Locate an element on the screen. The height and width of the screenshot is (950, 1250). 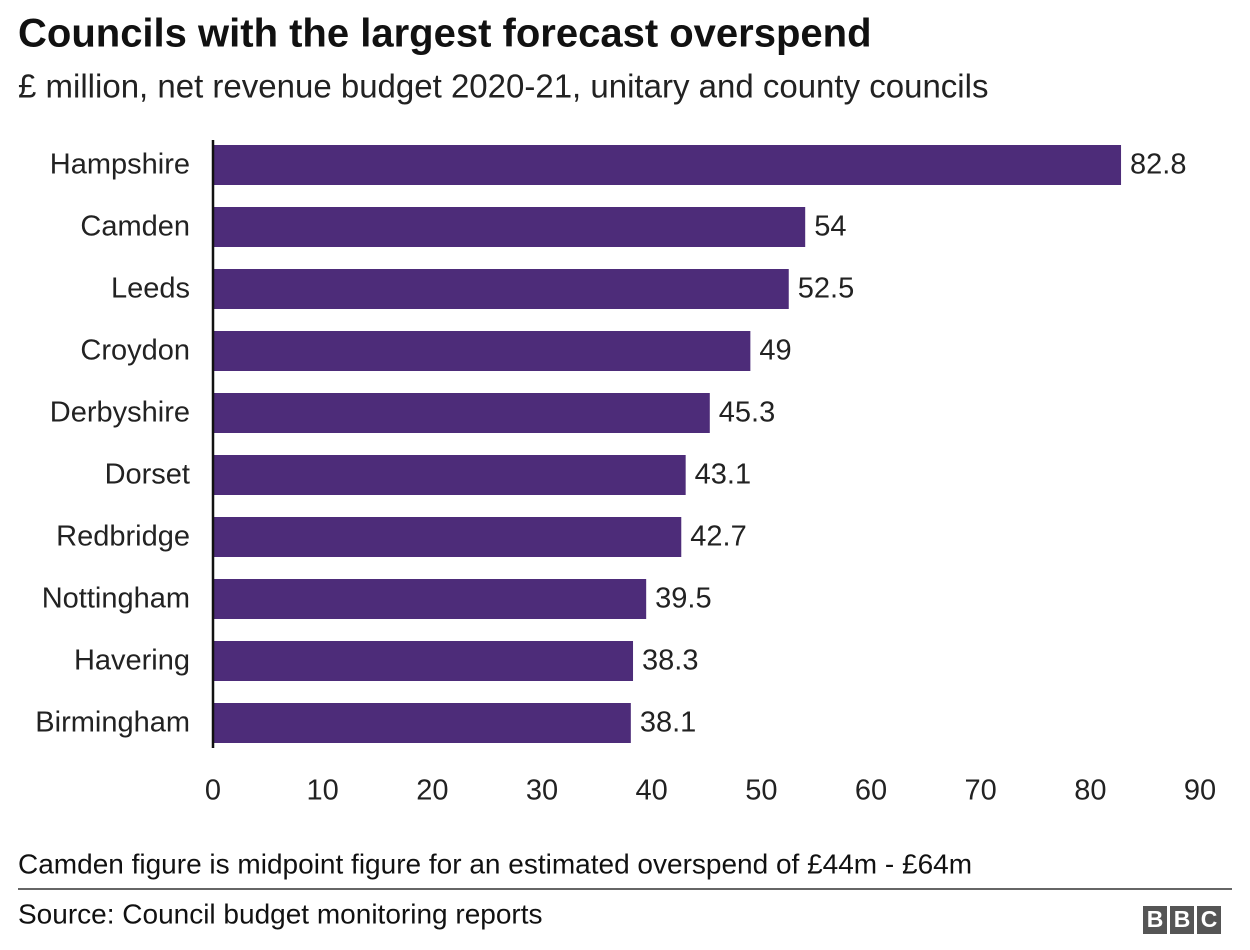
y-tick-label: Croydon is located at coordinates (135, 351).